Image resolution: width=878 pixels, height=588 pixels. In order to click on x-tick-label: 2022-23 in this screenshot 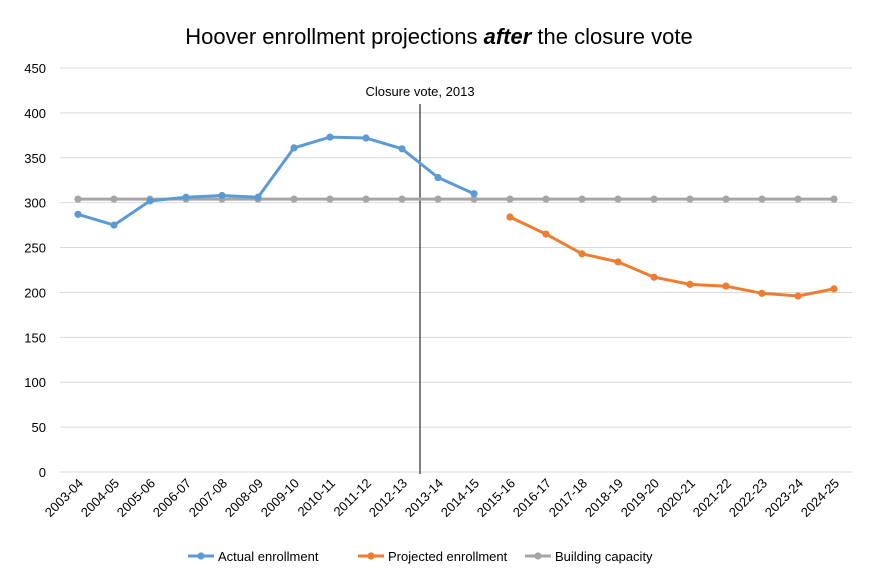, I will do `click(748, 498)`.